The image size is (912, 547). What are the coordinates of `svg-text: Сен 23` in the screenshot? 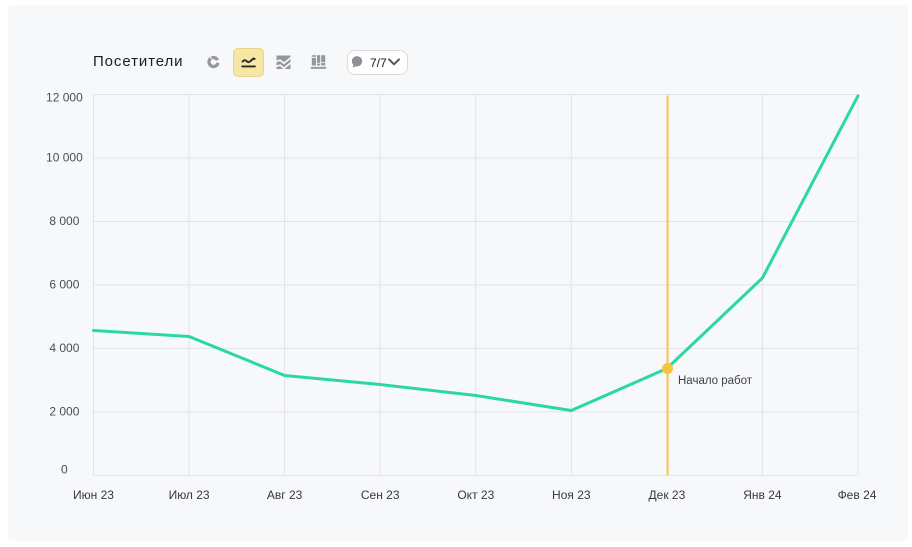 It's located at (380, 495).